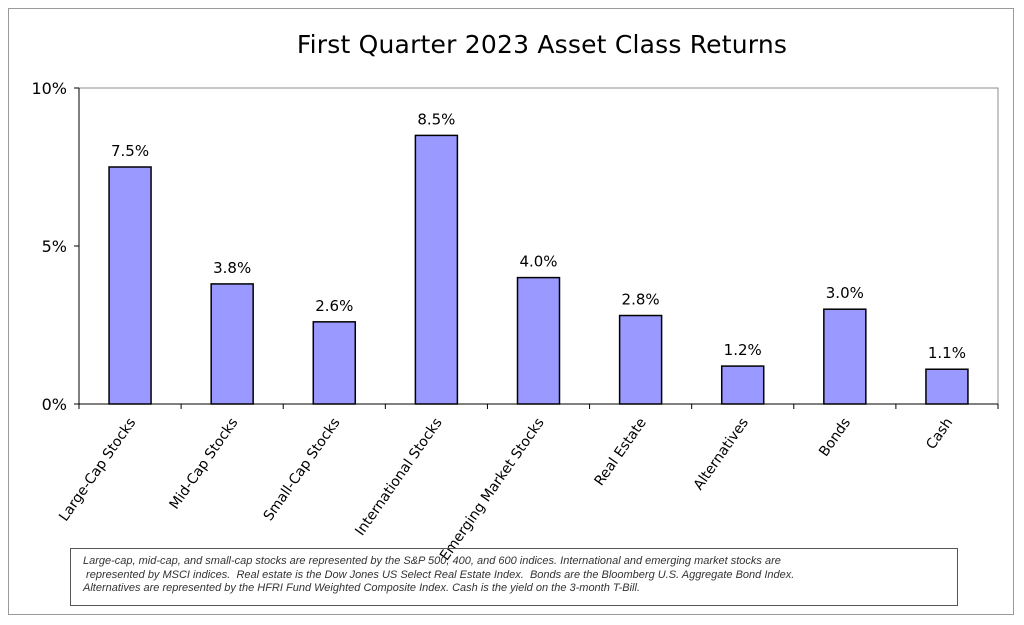  What do you see at coordinates (947, 353) in the screenshot?
I see `bar-data-label: 1.1%` at bounding box center [947, 353].